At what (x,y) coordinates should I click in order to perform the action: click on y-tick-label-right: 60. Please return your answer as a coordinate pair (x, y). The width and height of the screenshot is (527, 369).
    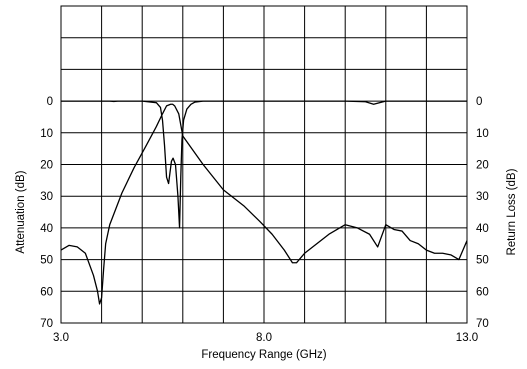
    Looking at the image, I should click on (482, 292).